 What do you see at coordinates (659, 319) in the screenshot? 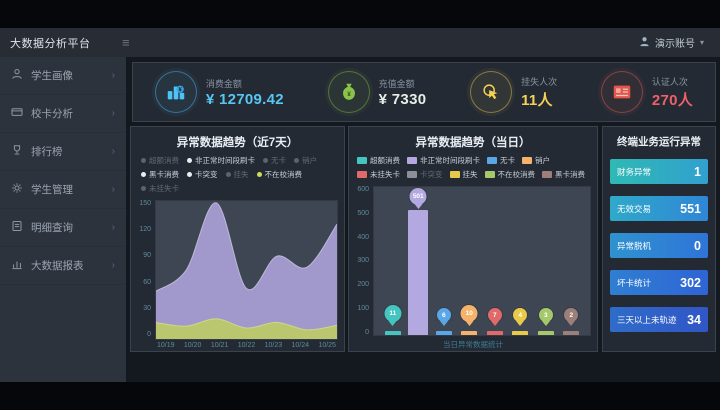
I see `stat-row-5: 三天以上未轨迹 34` at bounding box center [659, 319].